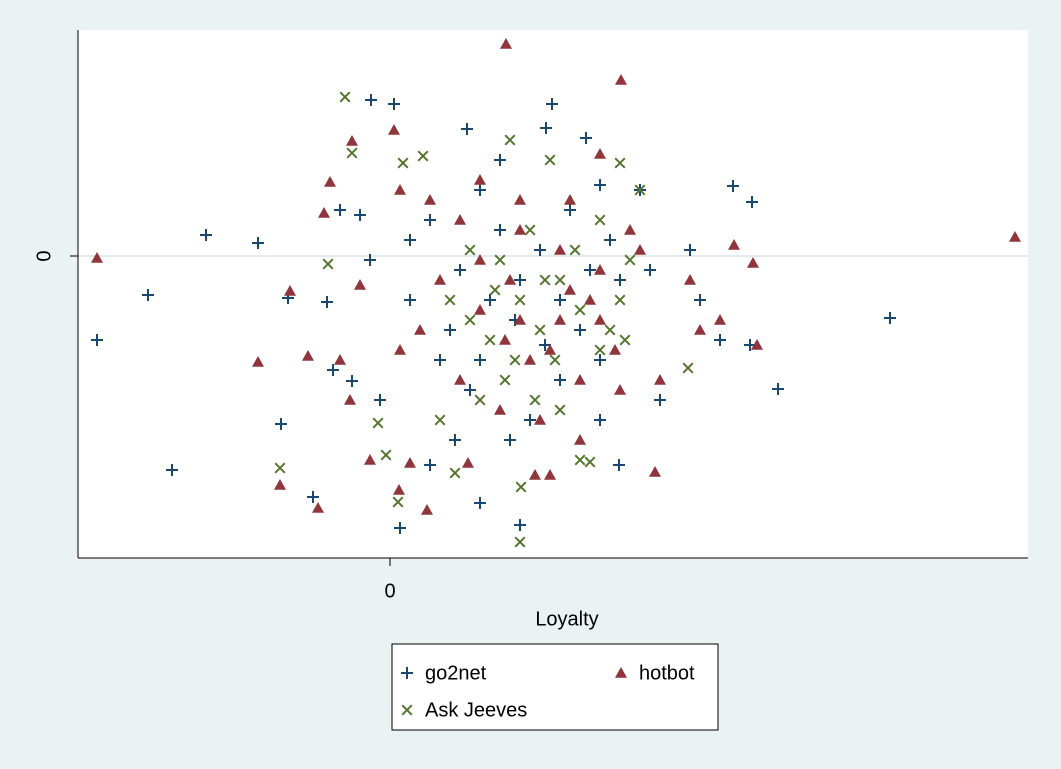 The width and height of the screenshot is (1061, 769). I want to click on x-axis-label: Loyalty, so click(566, 619).